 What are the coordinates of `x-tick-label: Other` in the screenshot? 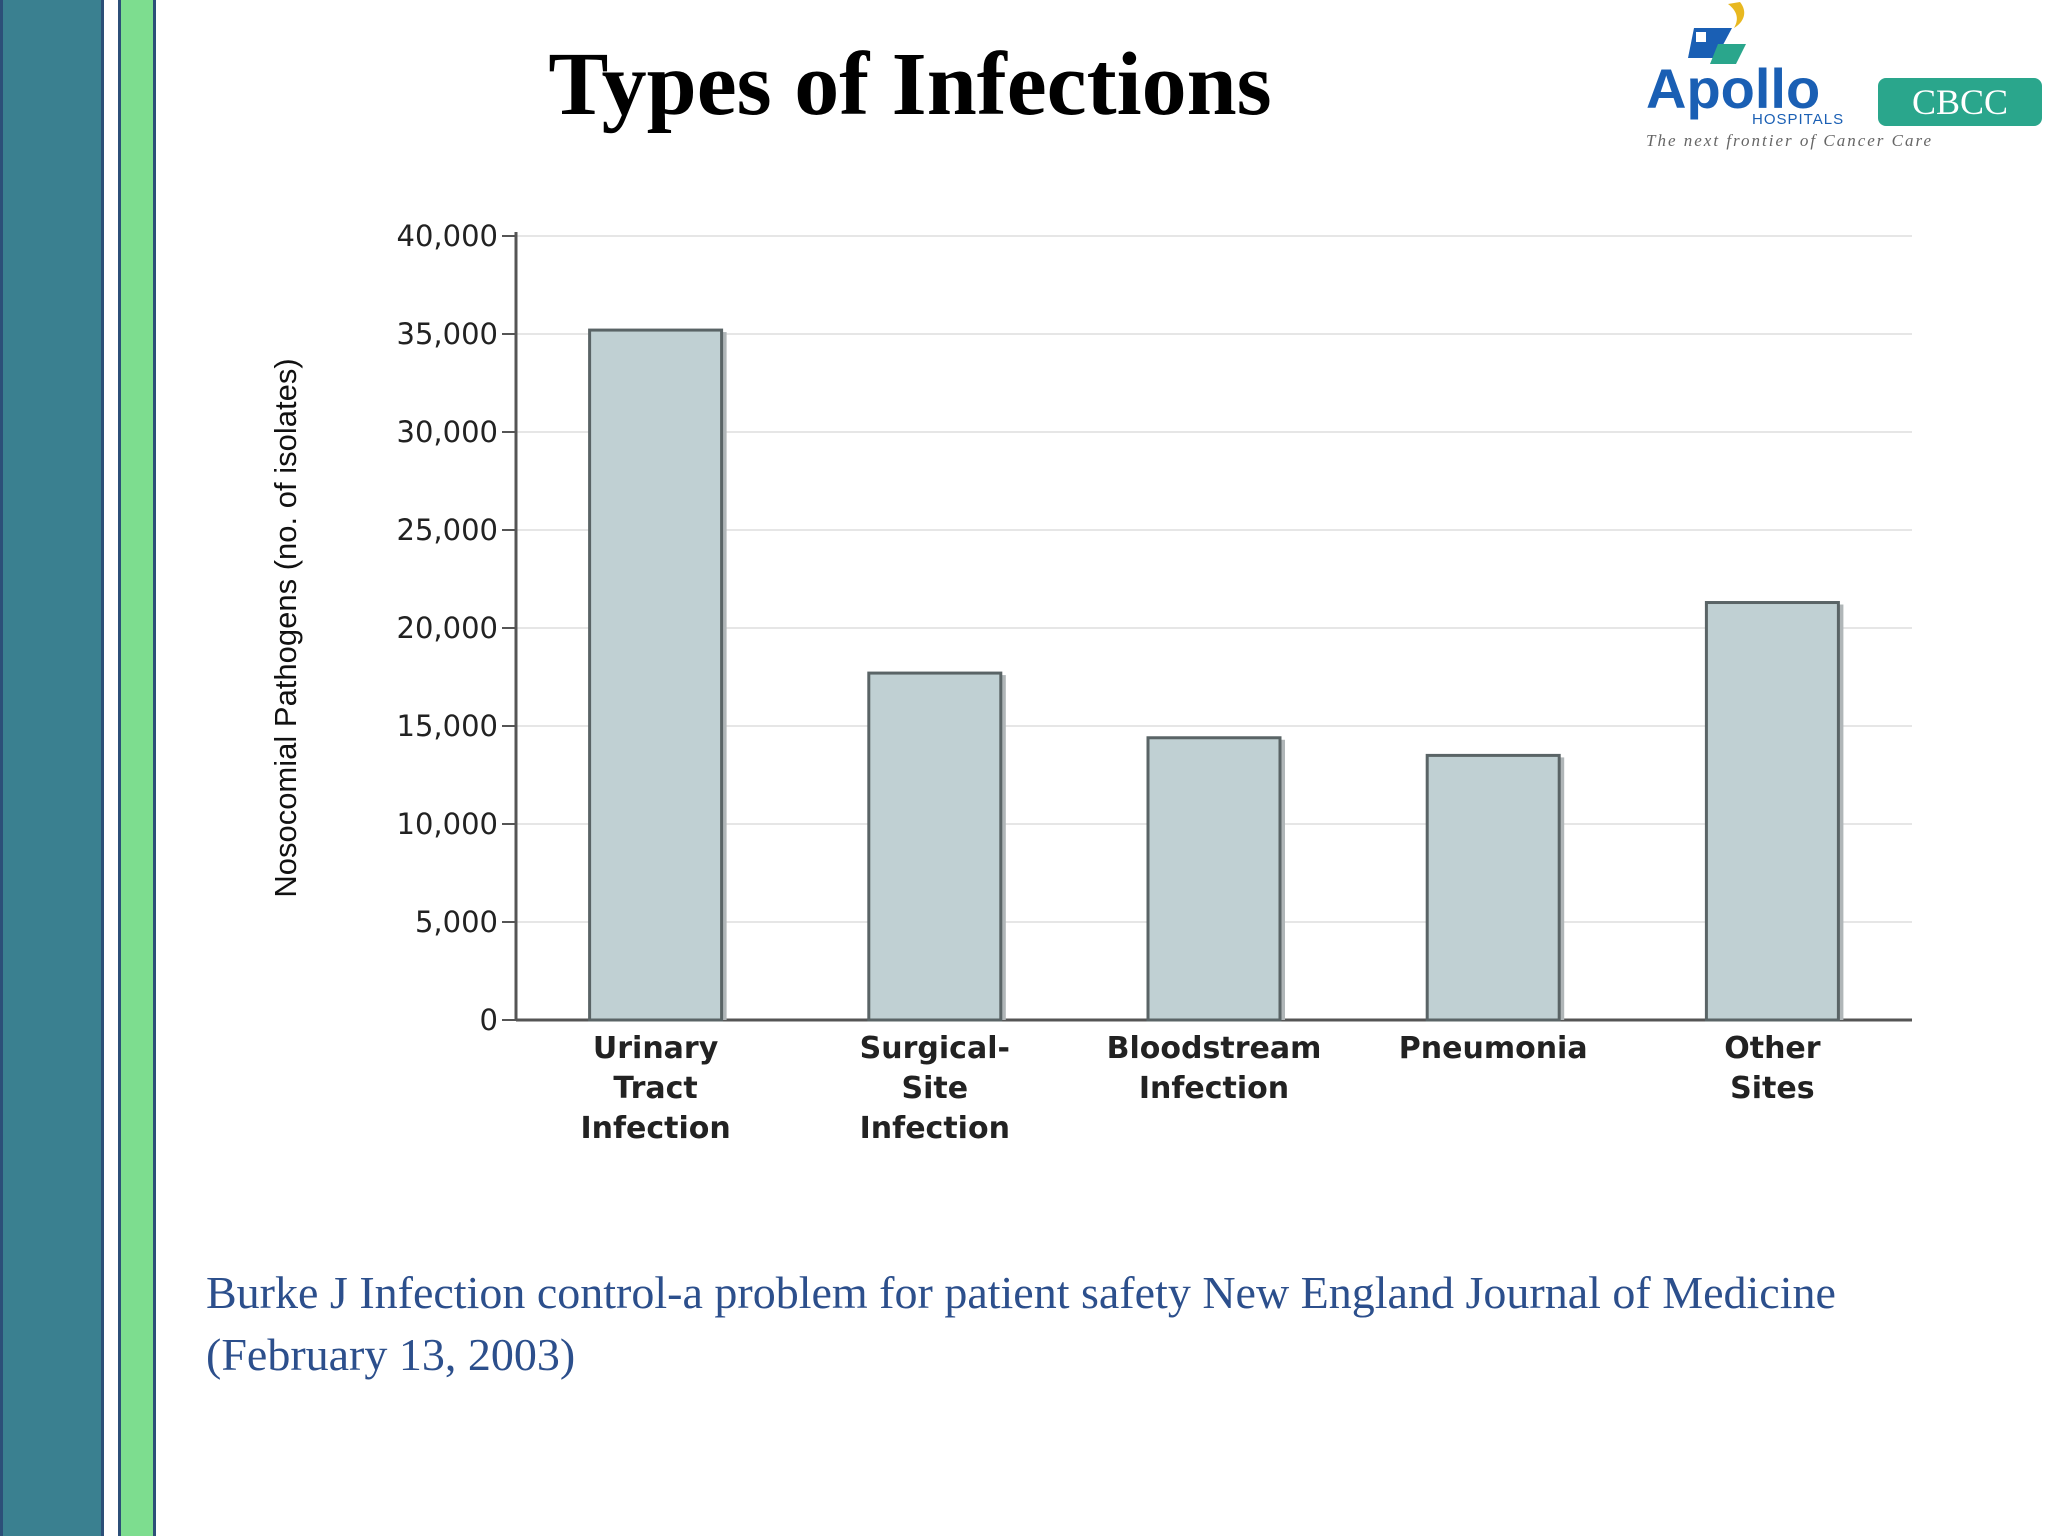 It's located at (1772, 1048).